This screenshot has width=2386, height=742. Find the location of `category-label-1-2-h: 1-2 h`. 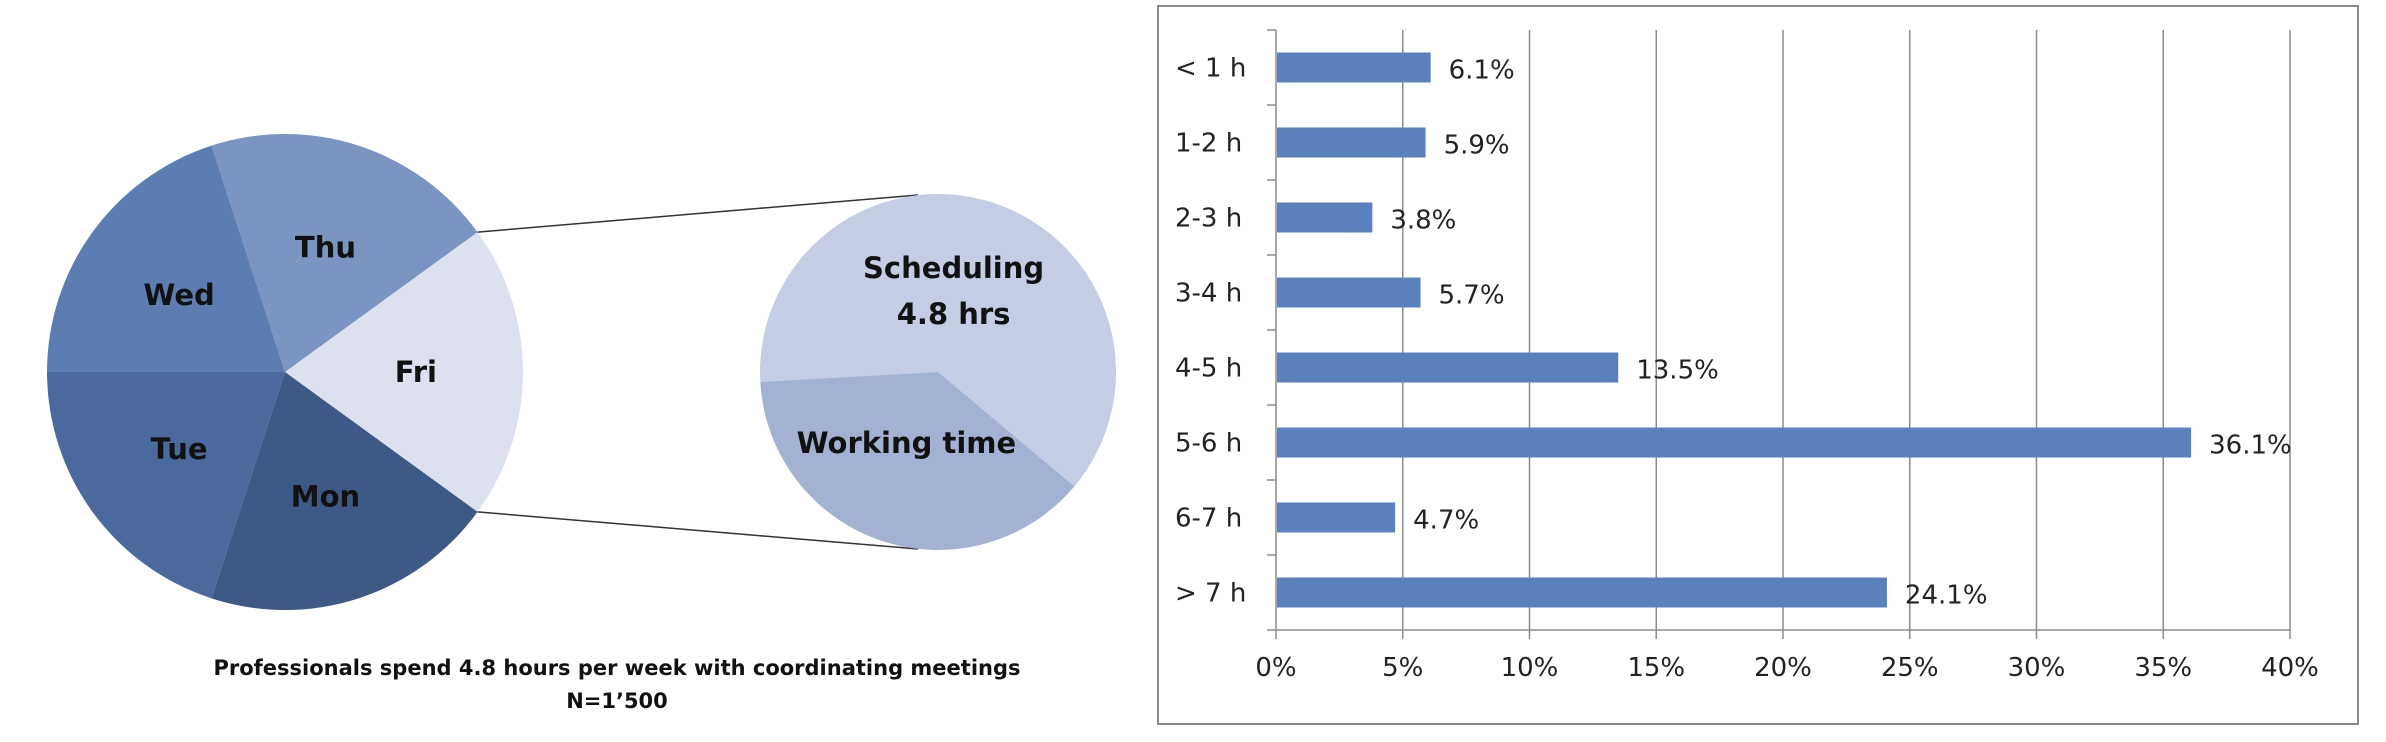

category-label-1-2-h: 1-2 h is located at coordinates (1208, 144).